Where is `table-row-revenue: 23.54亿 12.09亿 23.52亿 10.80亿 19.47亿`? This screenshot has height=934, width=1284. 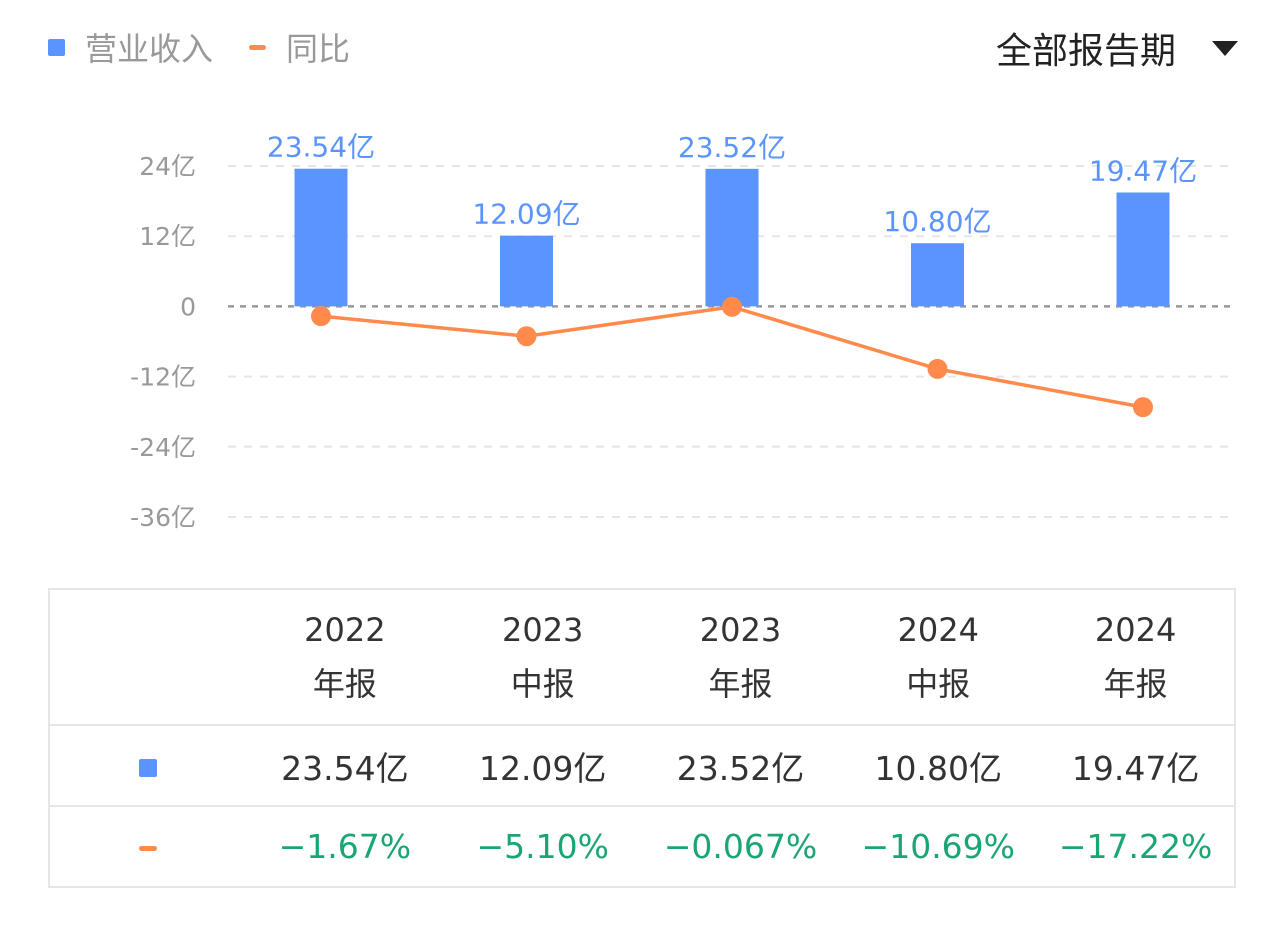
table-row-revenue: 23.54亿 12.09亿 23.52亿 10.80亿 19.47亿 is located at coordinates (642, 766).